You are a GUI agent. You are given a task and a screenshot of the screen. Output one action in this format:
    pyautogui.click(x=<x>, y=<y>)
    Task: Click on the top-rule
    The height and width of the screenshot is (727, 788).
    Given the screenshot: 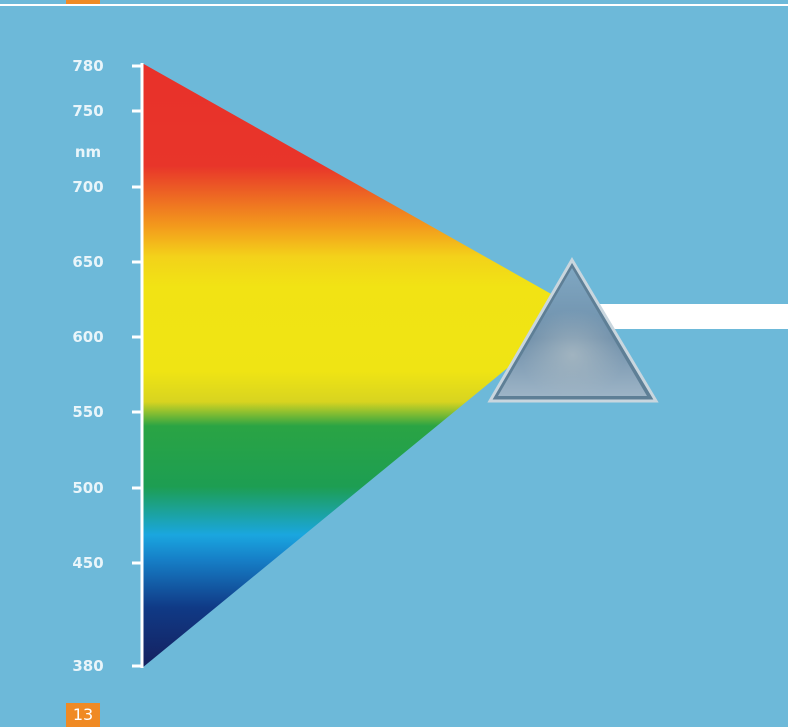 What is the action you would take?
    pyautogui.click(x=394, y=5)
    